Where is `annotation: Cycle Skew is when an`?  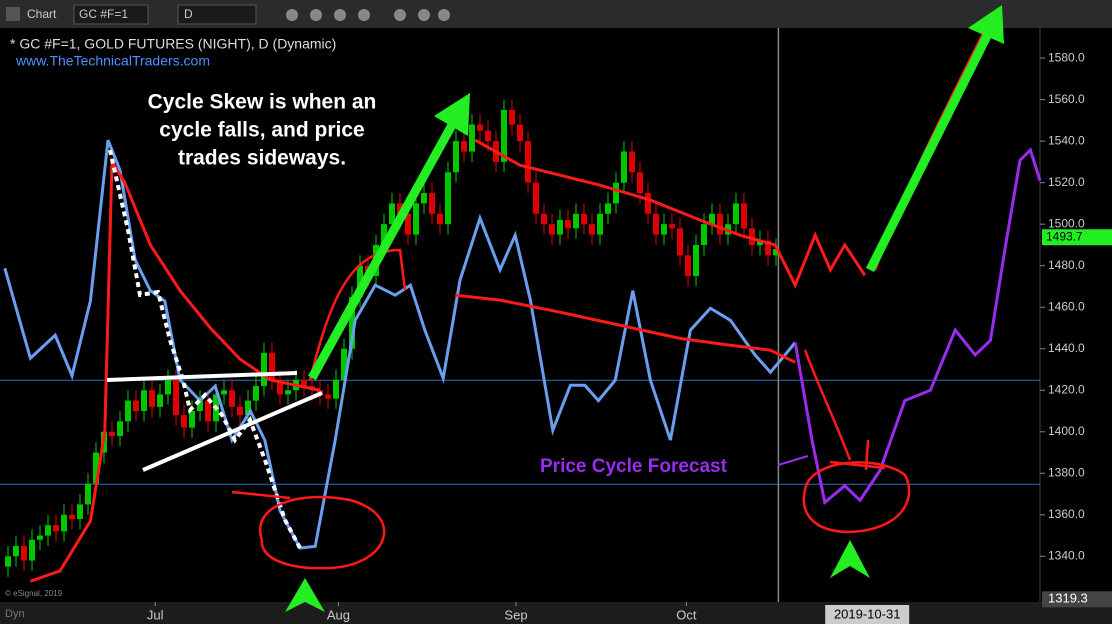
annotation: Cycle Skew is when an is located at coordinates (262, 102).